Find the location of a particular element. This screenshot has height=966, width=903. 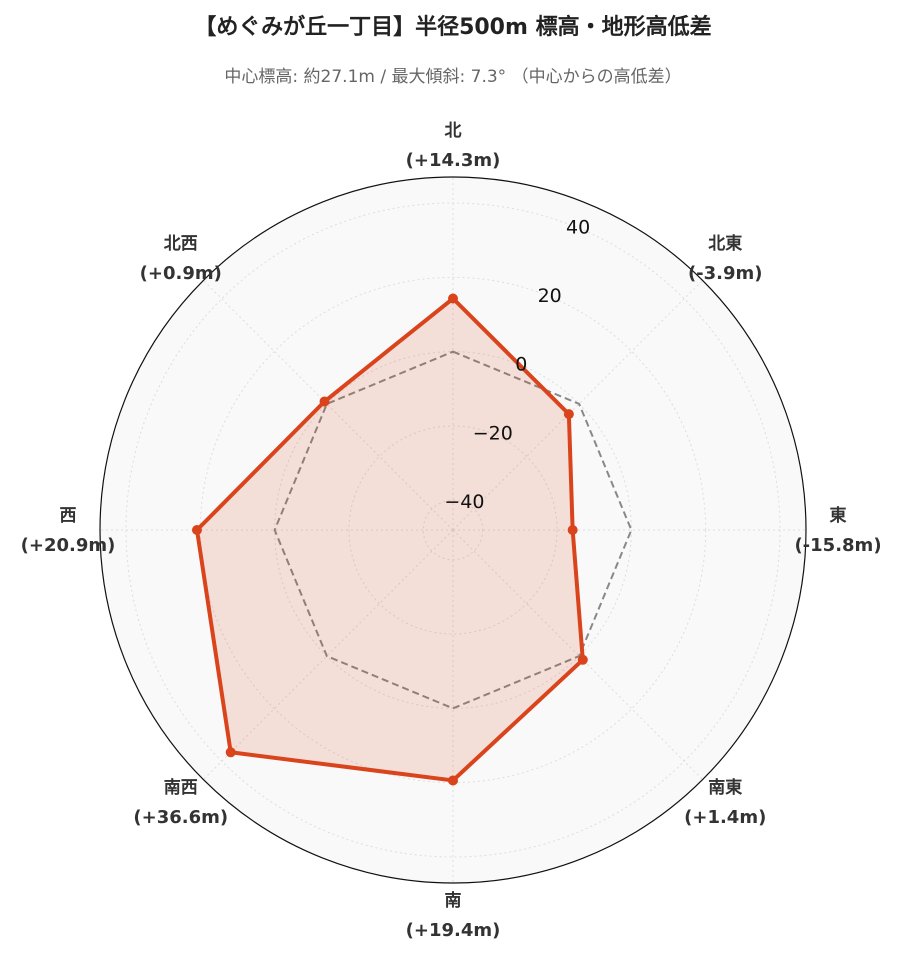

r-tick-label: 40 is located at coordinates (578, 227).